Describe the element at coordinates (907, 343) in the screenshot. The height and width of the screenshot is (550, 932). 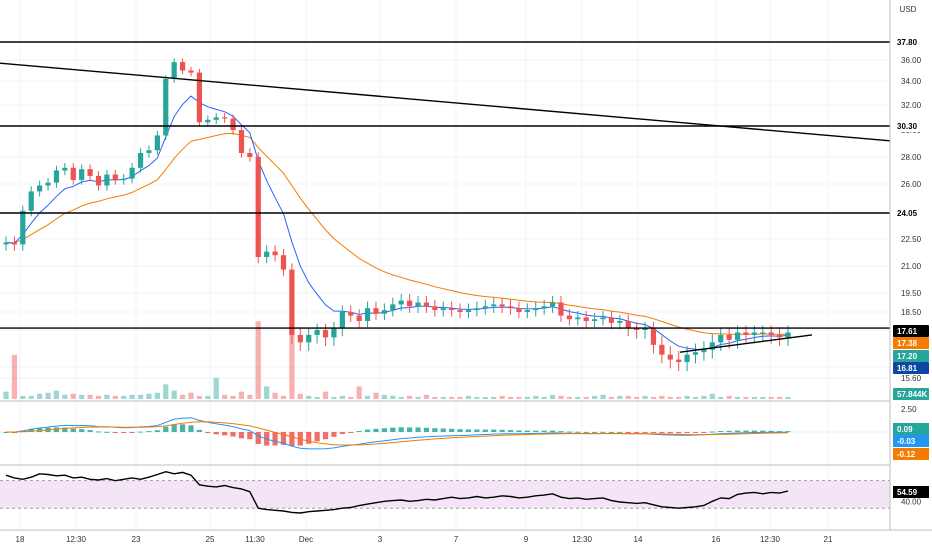
I see `price-tag-label: 17.38` at that location.